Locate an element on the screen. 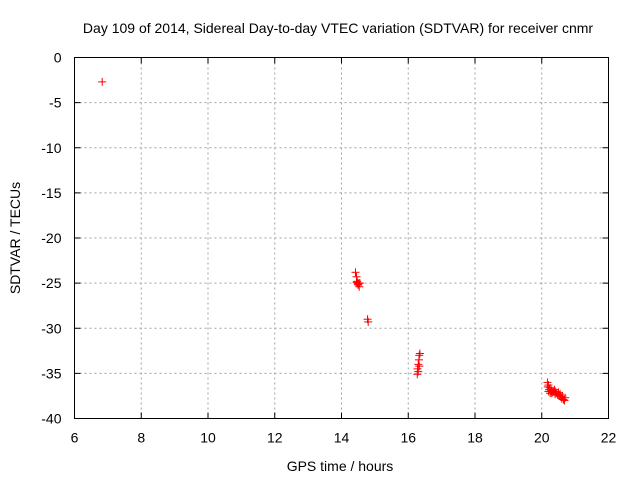 Image resolution: width=640 pixels, height=480 pixels. x-tick-label: 20 is located at coordinates (542, 438).